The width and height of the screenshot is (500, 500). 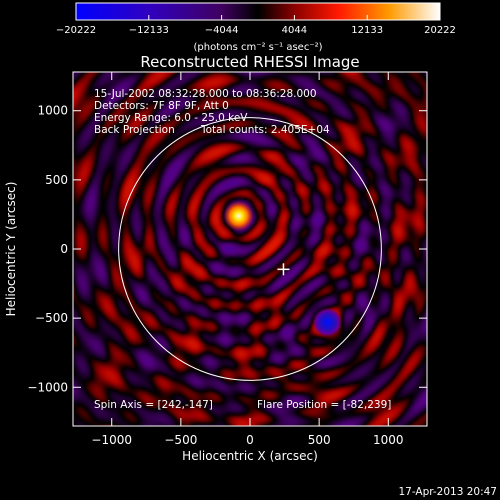 I want to click on x-tick-label: 500, so click(x=319, y=440).